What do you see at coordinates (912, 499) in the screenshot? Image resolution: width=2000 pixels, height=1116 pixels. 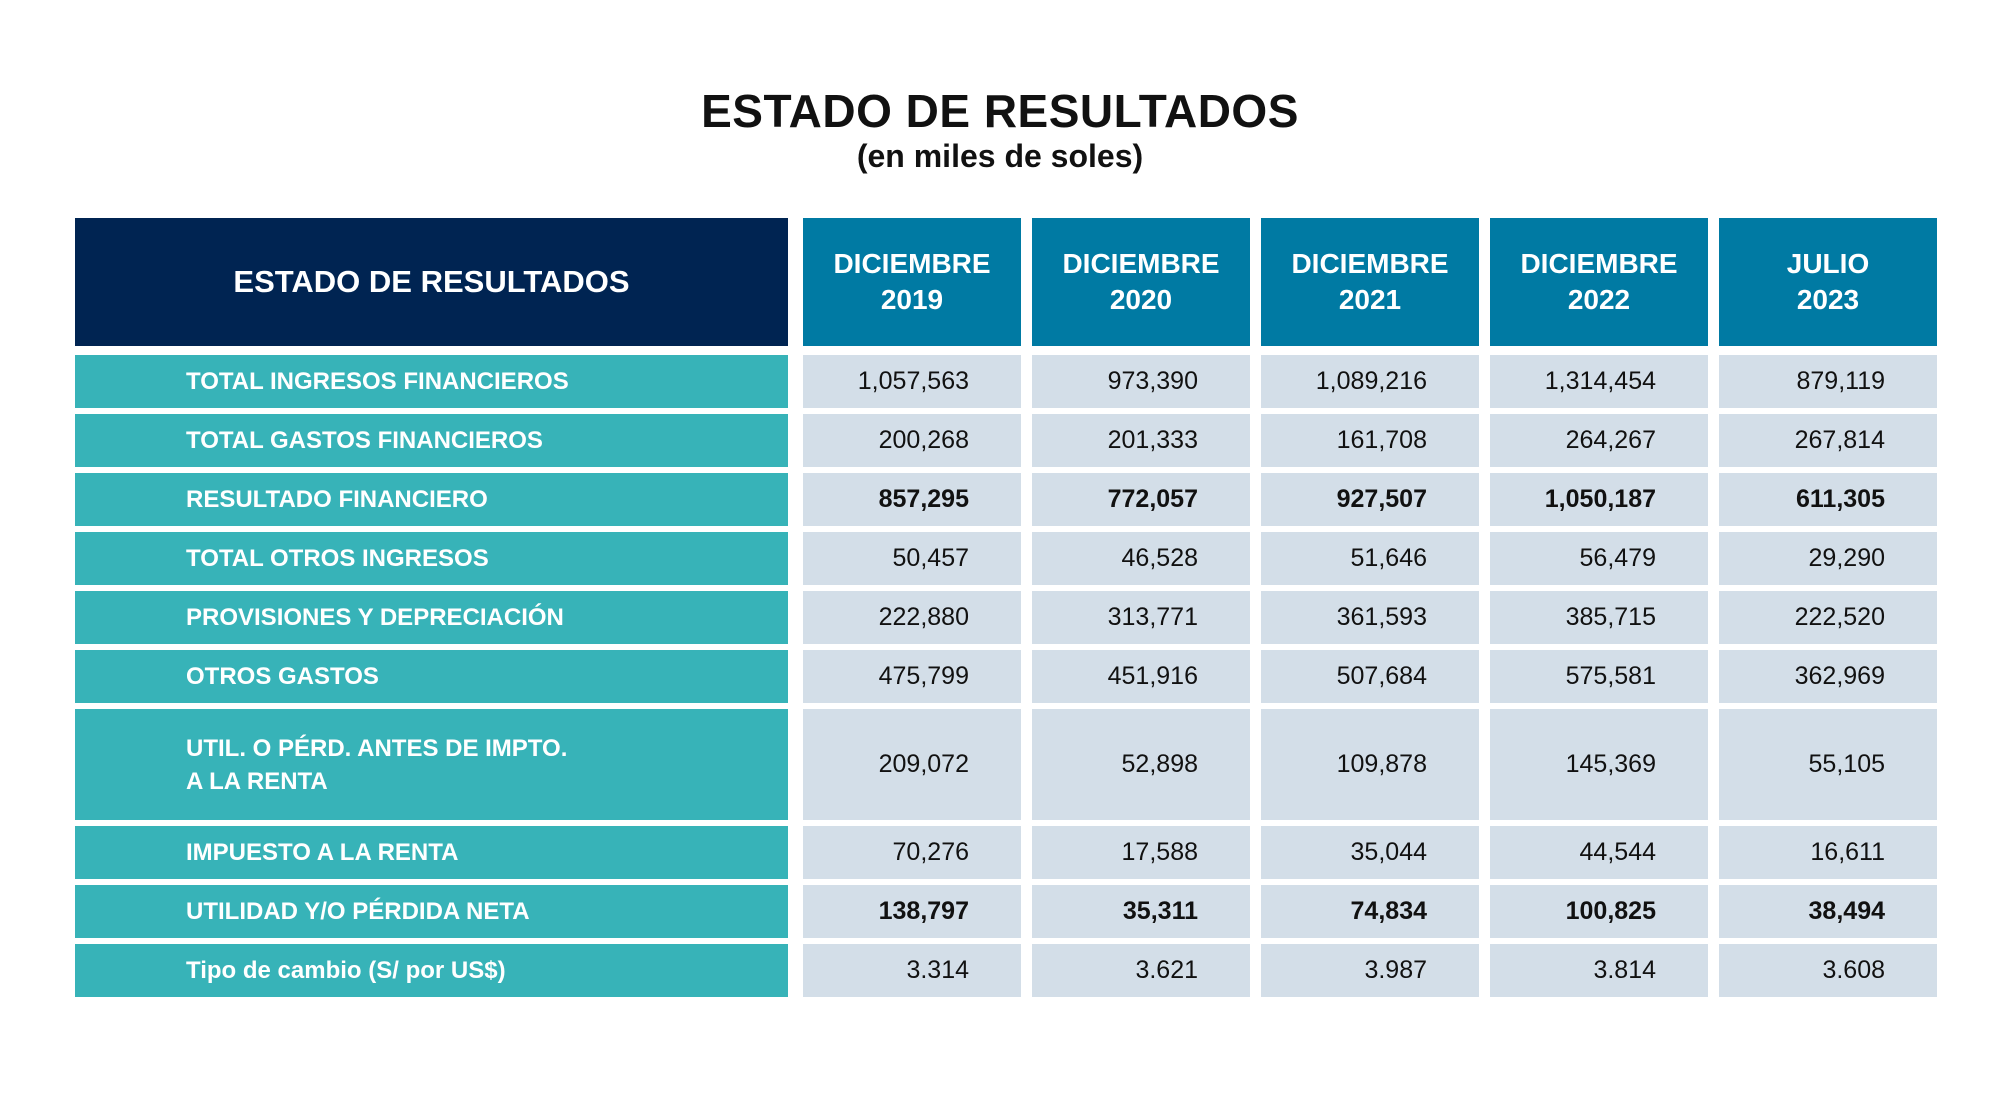 I see `table-cell: 857,295` at bounding box center [912, 499].